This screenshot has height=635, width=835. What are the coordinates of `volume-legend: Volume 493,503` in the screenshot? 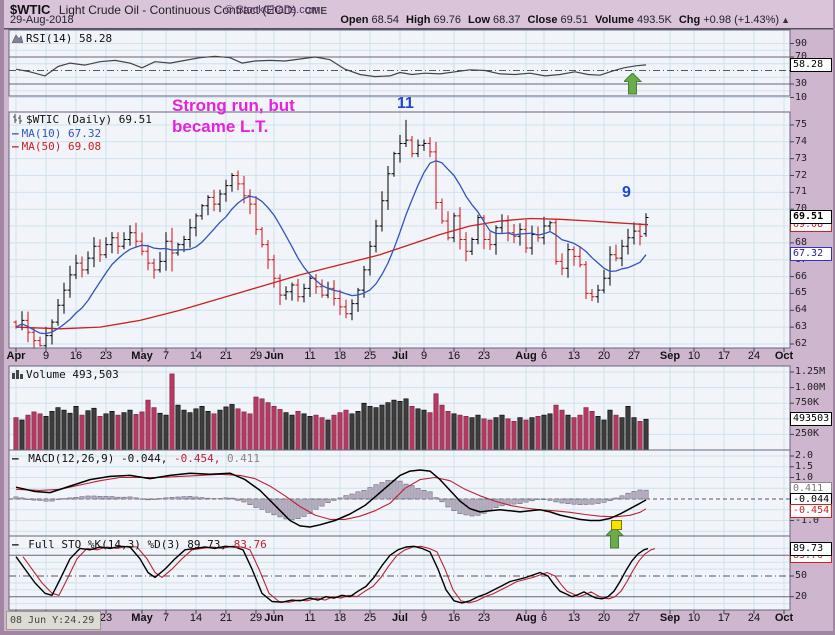 It's located at (65, 375).